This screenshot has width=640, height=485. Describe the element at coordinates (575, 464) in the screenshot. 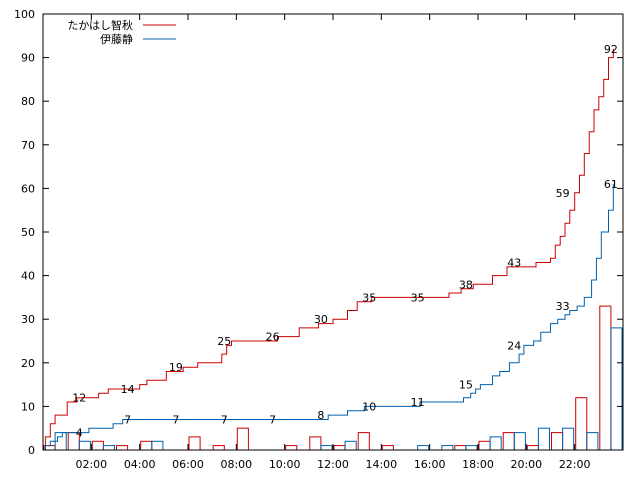

I see `x-tick-label: 22:00` at that location.